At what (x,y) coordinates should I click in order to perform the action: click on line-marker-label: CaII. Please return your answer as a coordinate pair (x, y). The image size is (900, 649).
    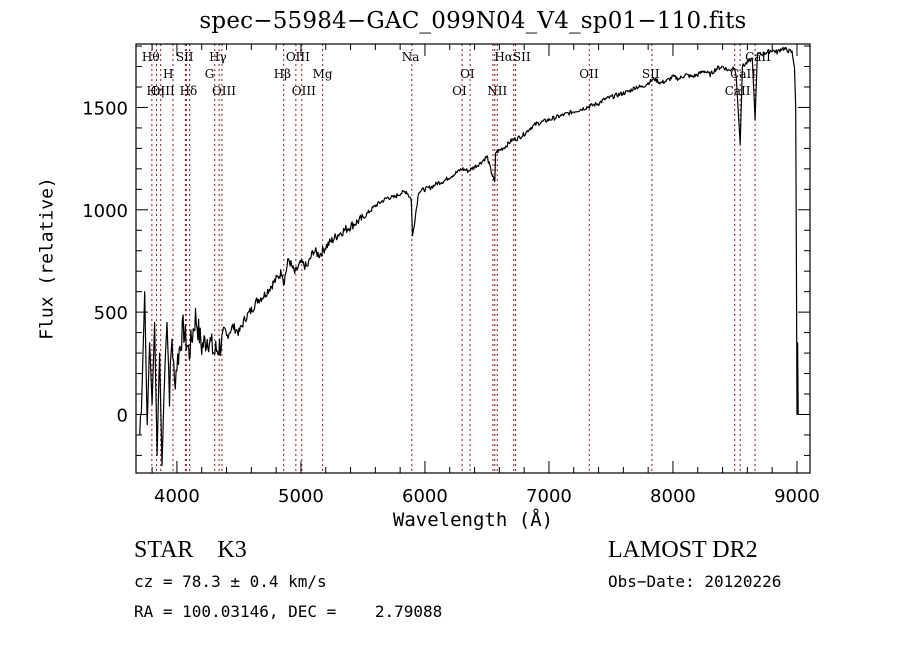
    Looking at the image, I should click on (738, 91).